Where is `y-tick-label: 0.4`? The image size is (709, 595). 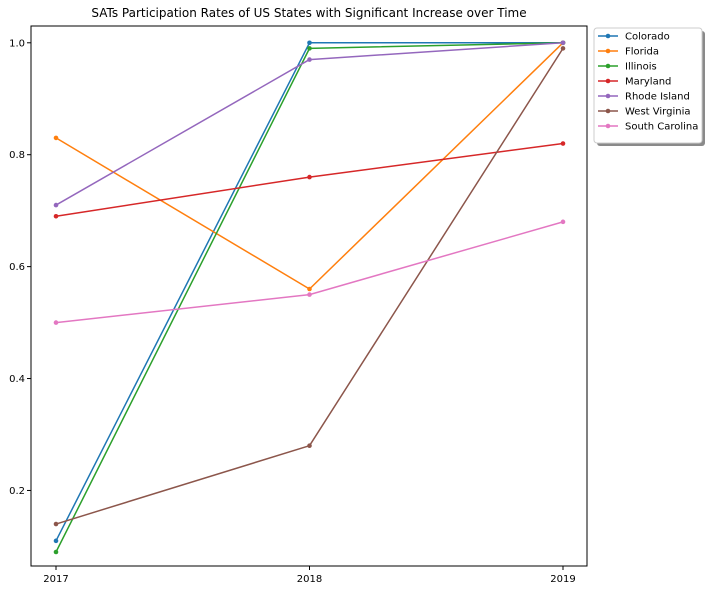
y-tick-label: 0.4 is located at coordinates (17, 379).